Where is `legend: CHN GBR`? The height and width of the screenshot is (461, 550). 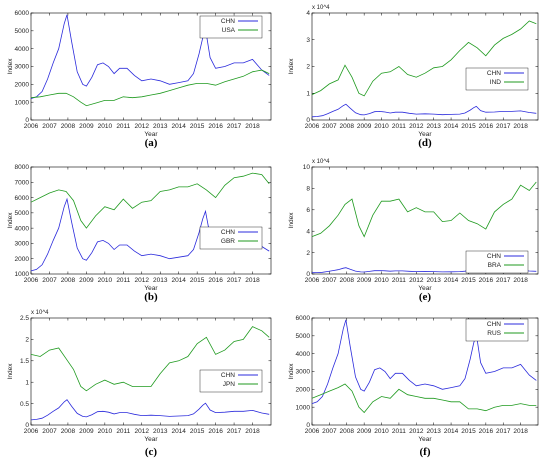 legend: CHN GBR is located at coordinates (231, 238).